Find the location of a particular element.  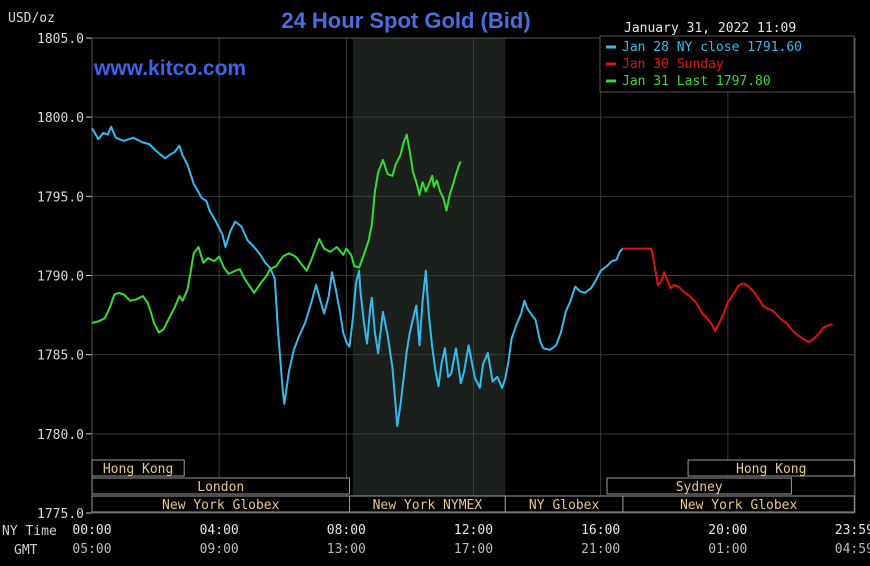

y-tick-label: 1790.0 is located at coordinates (60, 277).